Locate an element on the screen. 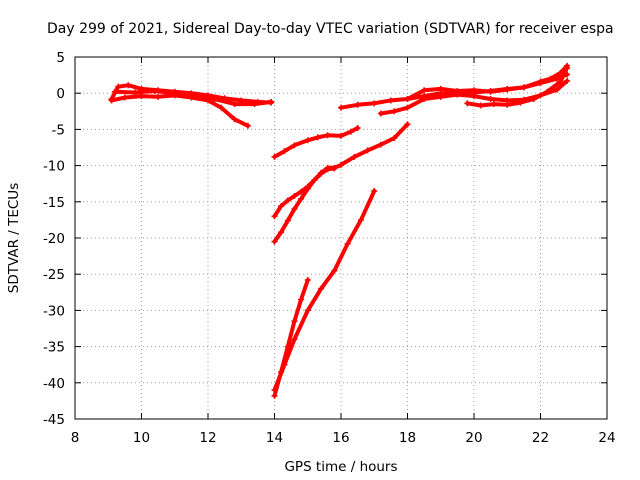 The width and height of the screenshot is (640, 480). x-tick-label: 8 is located at coordinates (75, 438).